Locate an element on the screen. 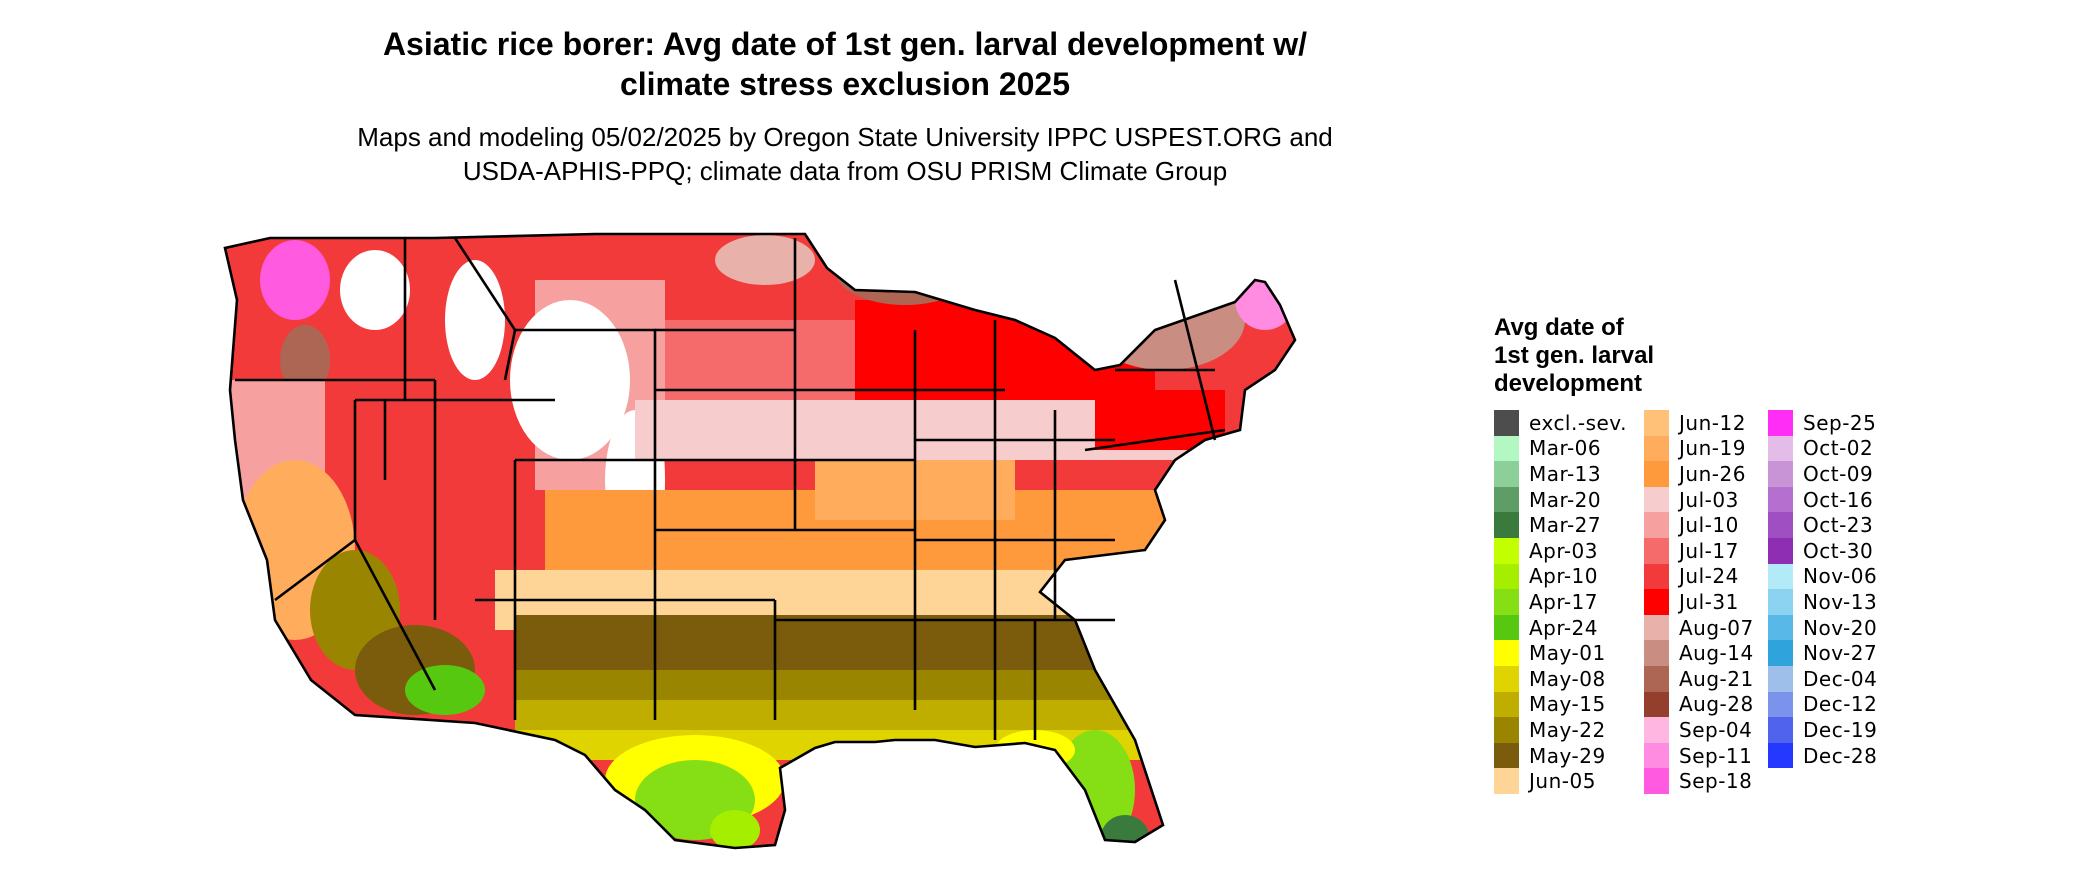 The height and width of the screenshot is (892, 2100). legend-item: Apr-10 is located at coordinates (1569, 576).